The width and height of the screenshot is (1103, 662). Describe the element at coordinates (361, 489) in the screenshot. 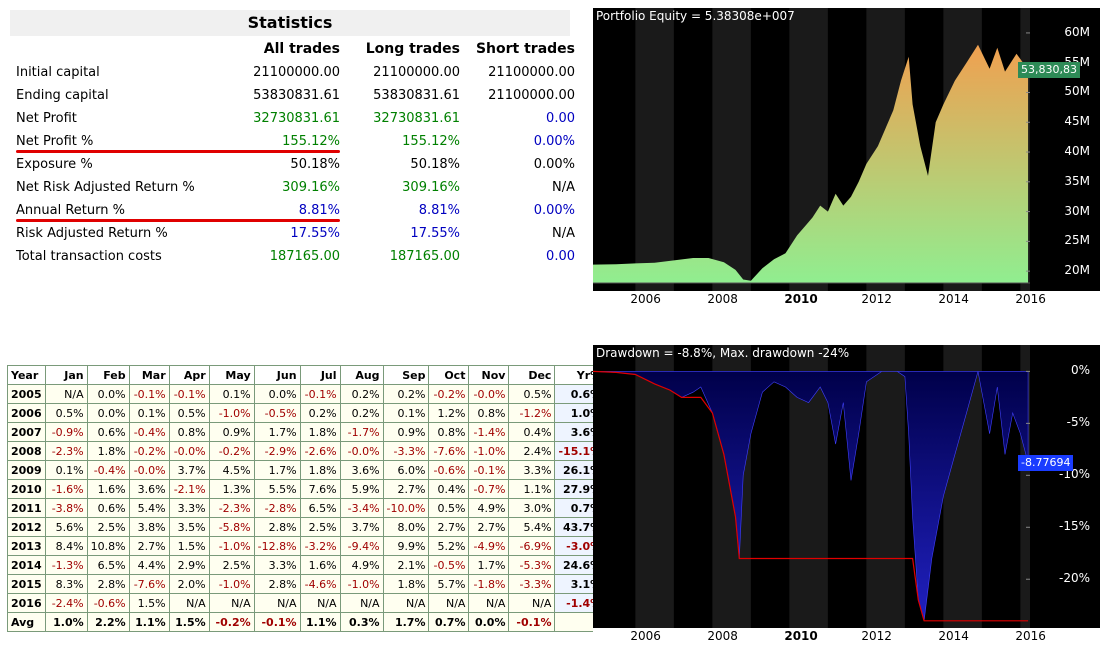

I see `return-cell: 5.9%` at that location.